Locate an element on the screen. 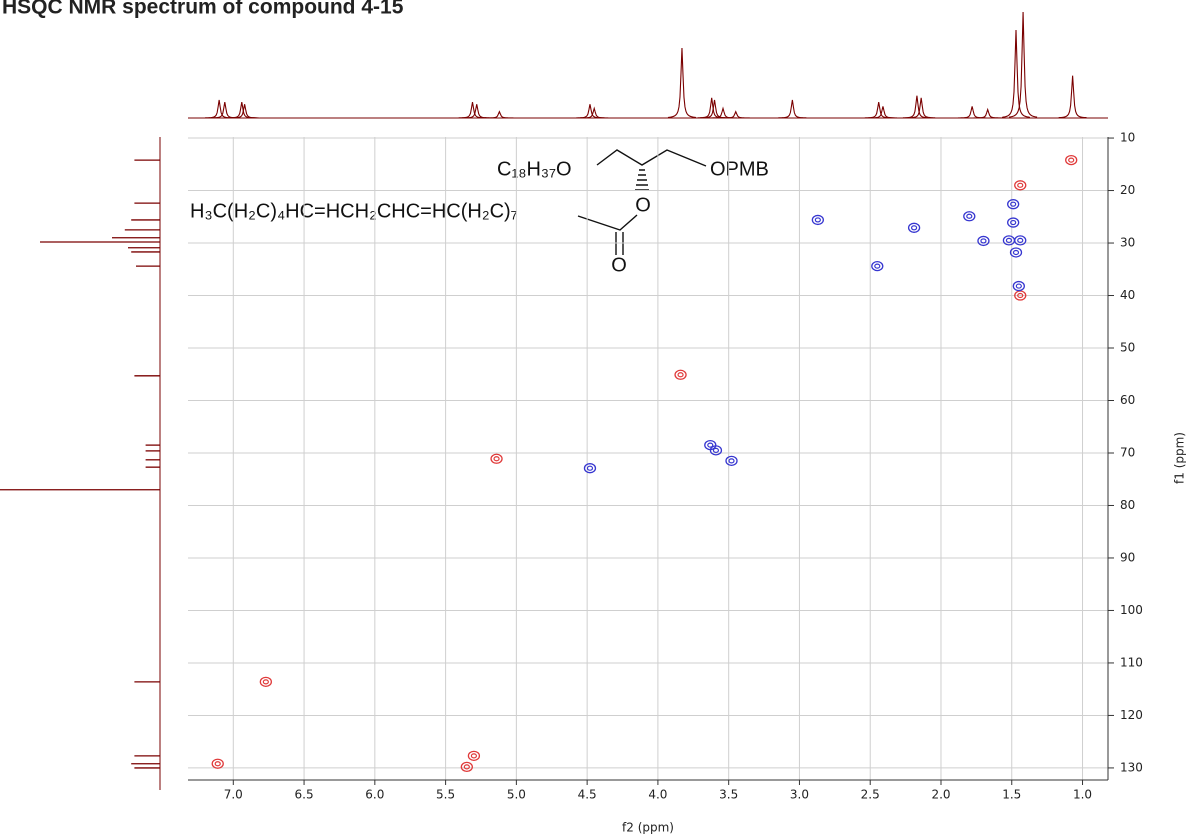 This screenshot has width=1191, height=837. y-tick-label: 20 is located at coordinates (1127, 190).